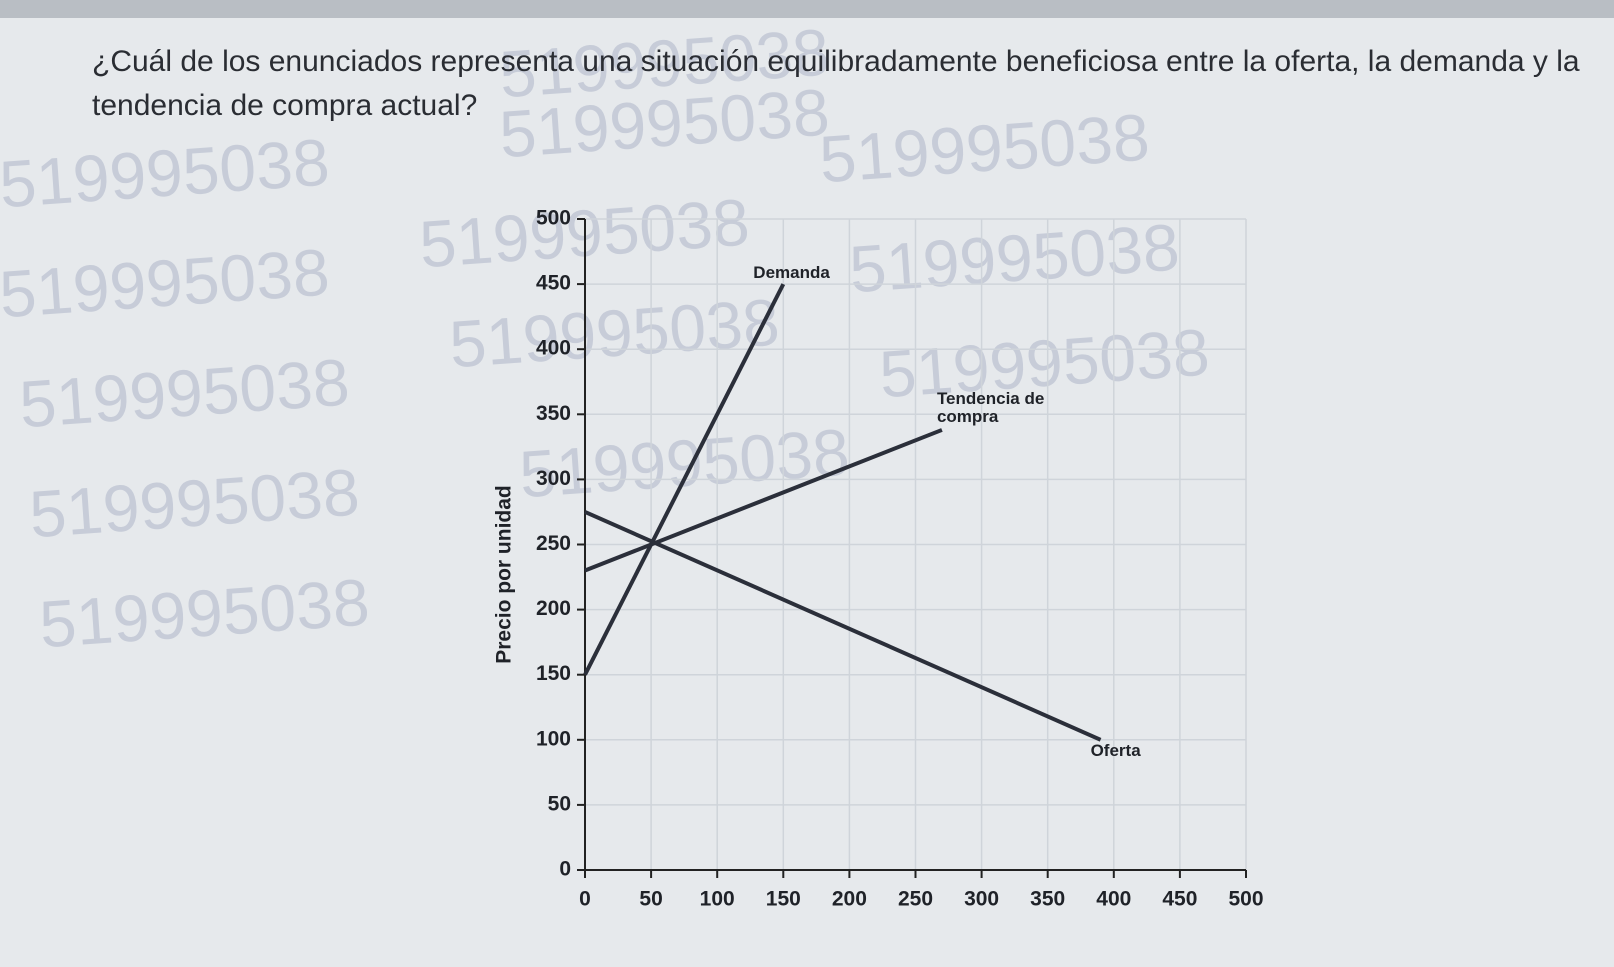 The image size is (1614, 967). What do you see at coordinates (553, 608) in the screenshot?
I see `y-tick-label: 200` at bounding box center [553, 608].